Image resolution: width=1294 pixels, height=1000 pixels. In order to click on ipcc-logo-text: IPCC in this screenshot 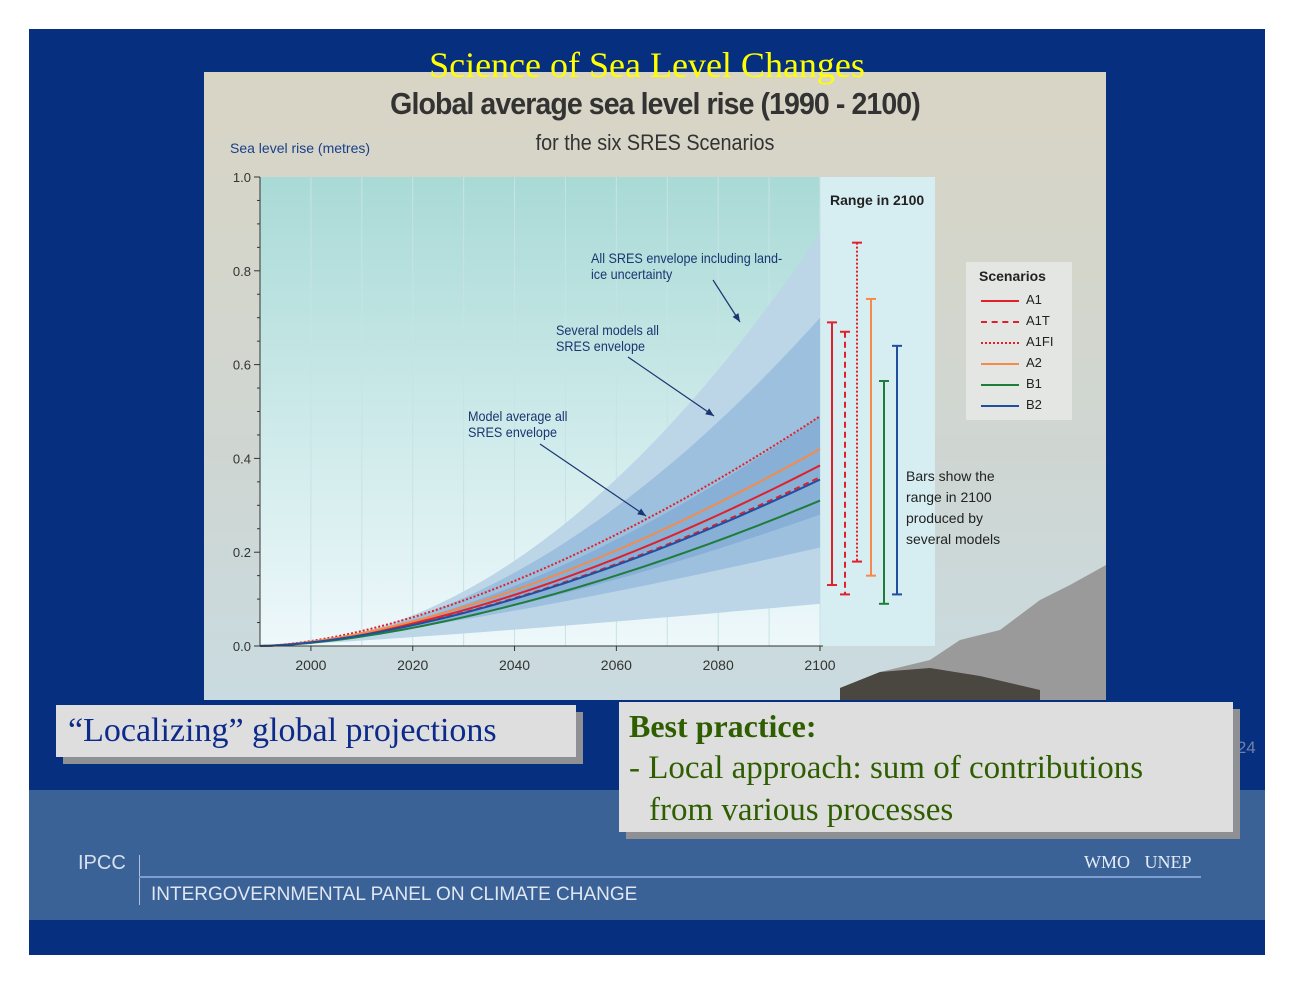, I will do `click(102, 863)`.